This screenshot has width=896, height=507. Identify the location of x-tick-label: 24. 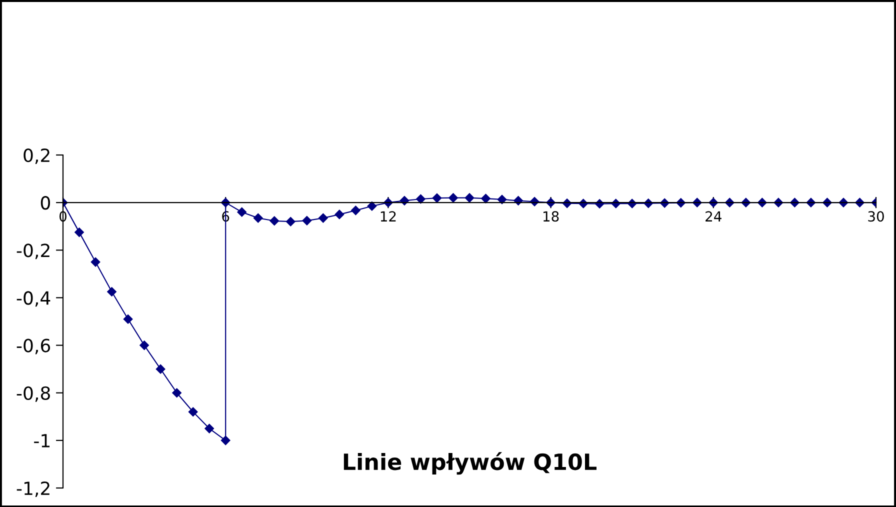
(714, 216).